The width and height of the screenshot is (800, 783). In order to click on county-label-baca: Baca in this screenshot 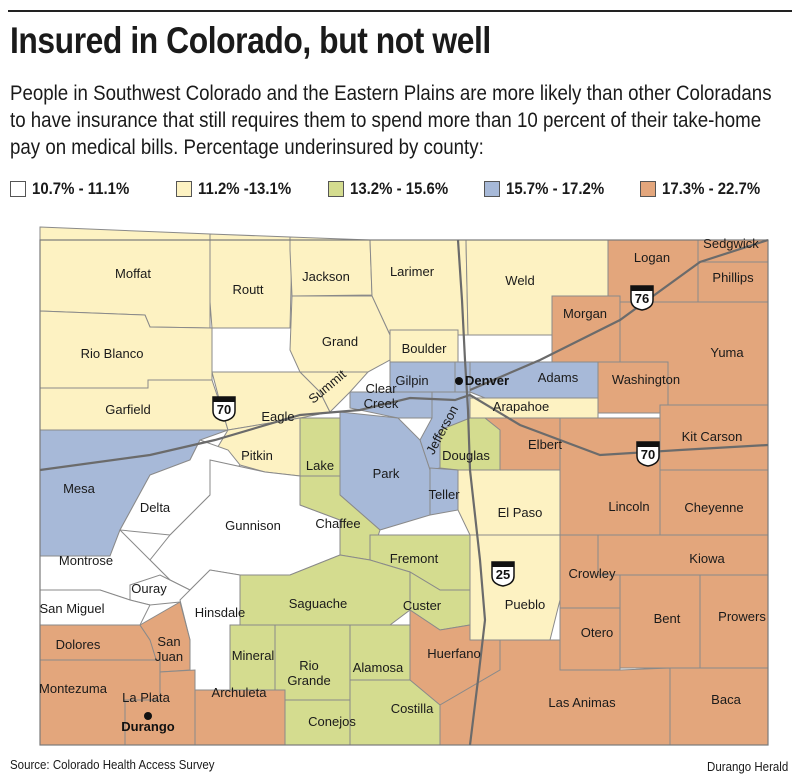, I will do `click(726, 699)`.